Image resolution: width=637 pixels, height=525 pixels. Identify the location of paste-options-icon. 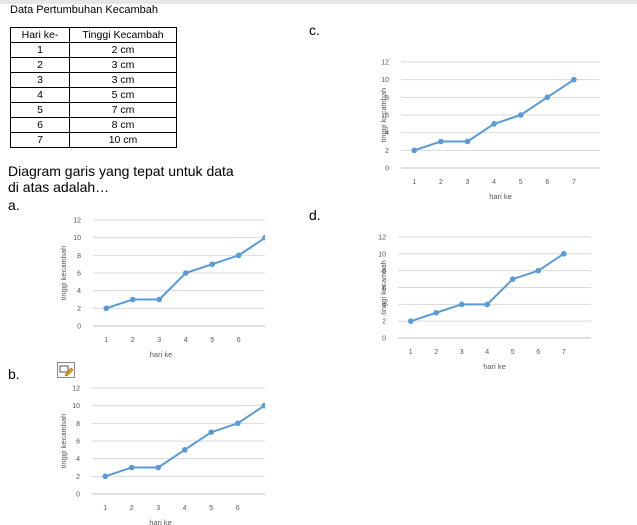
(66, 370).